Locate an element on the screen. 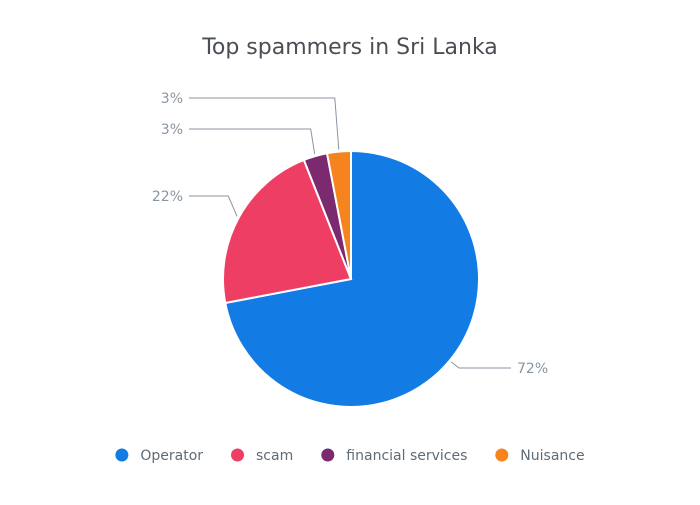 This screenshot has height=505, width=700. chart-title: Top spammers in Sri Lanka is located at coordinates (349, 47).